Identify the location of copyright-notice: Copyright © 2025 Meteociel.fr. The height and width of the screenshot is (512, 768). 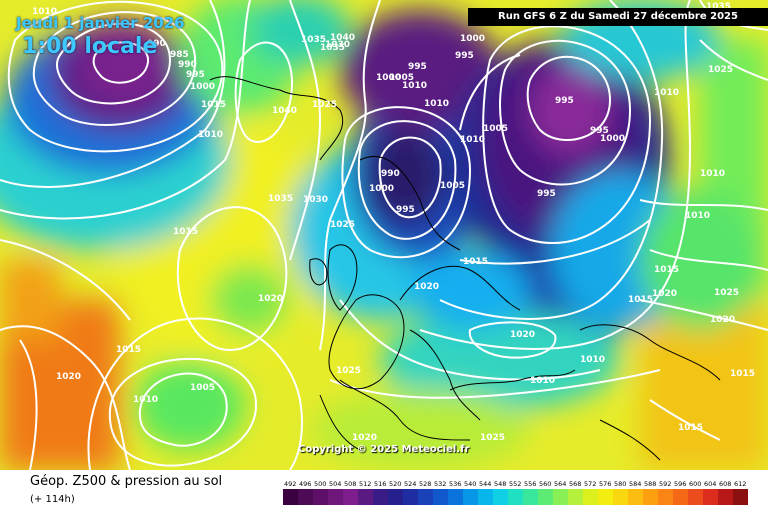
(384, 449).